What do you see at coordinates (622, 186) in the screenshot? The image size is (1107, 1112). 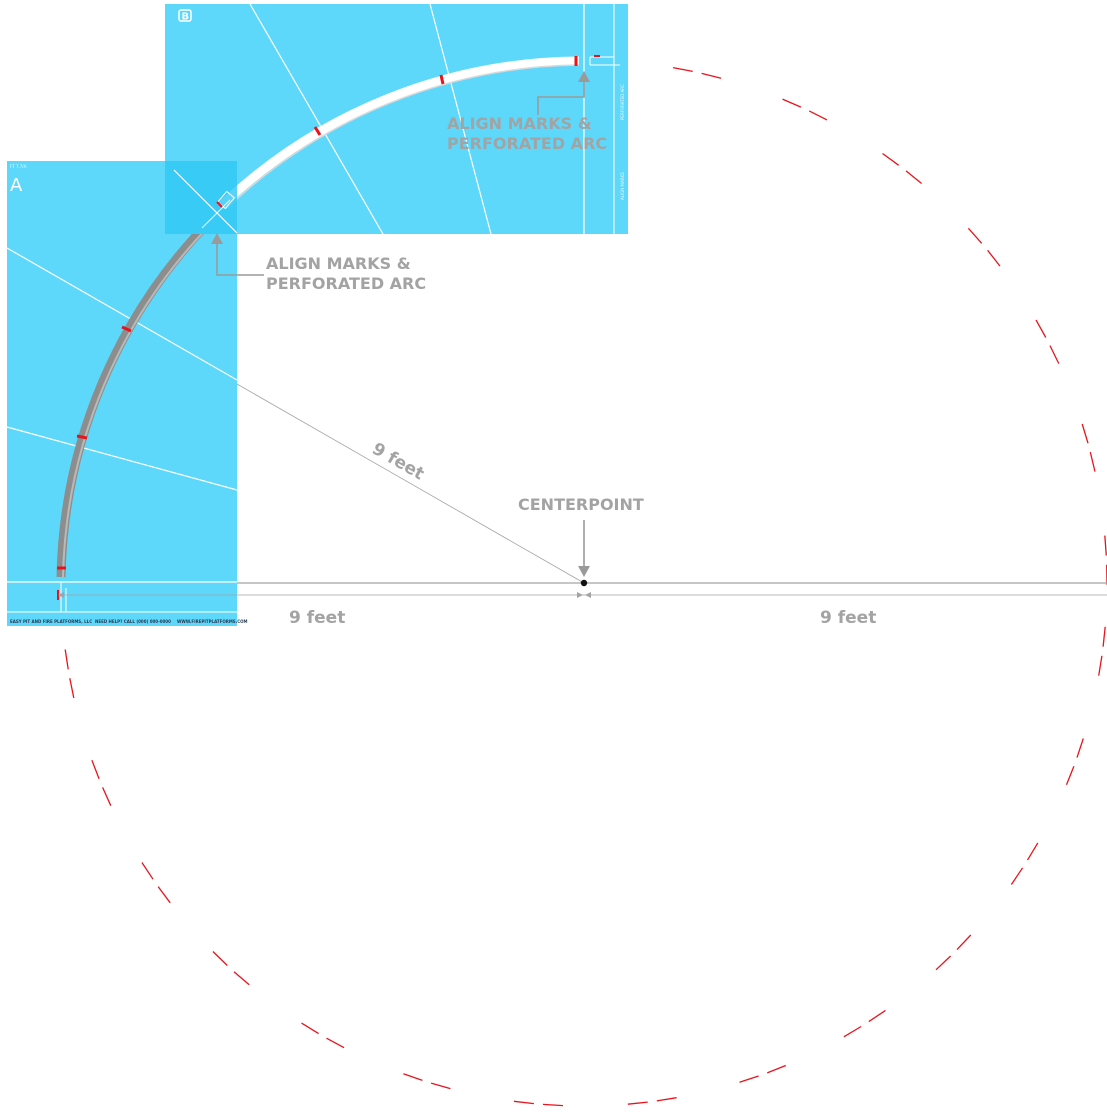 I see `sheet-b-side-text-2: ALIGN MARKS` at bounding box center [622, 186].